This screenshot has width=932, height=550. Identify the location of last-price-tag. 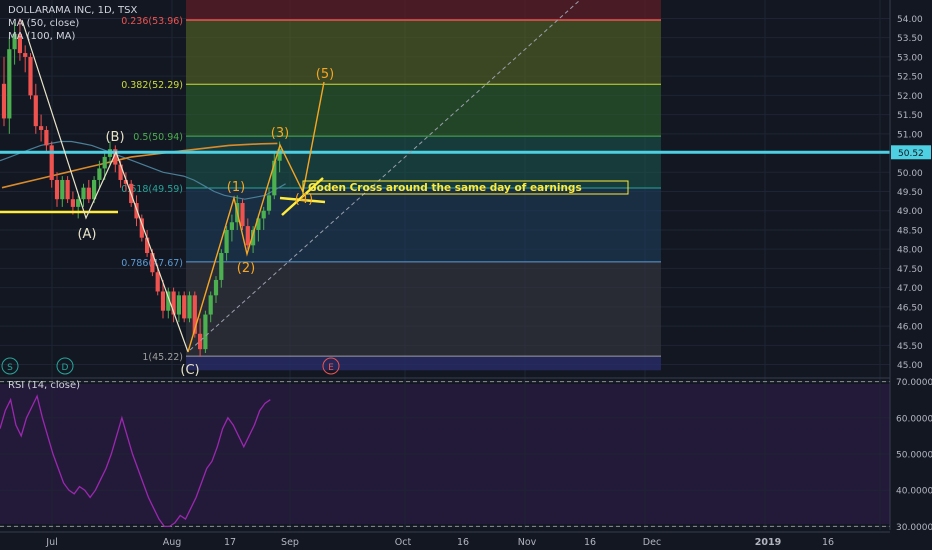
(911, 152).